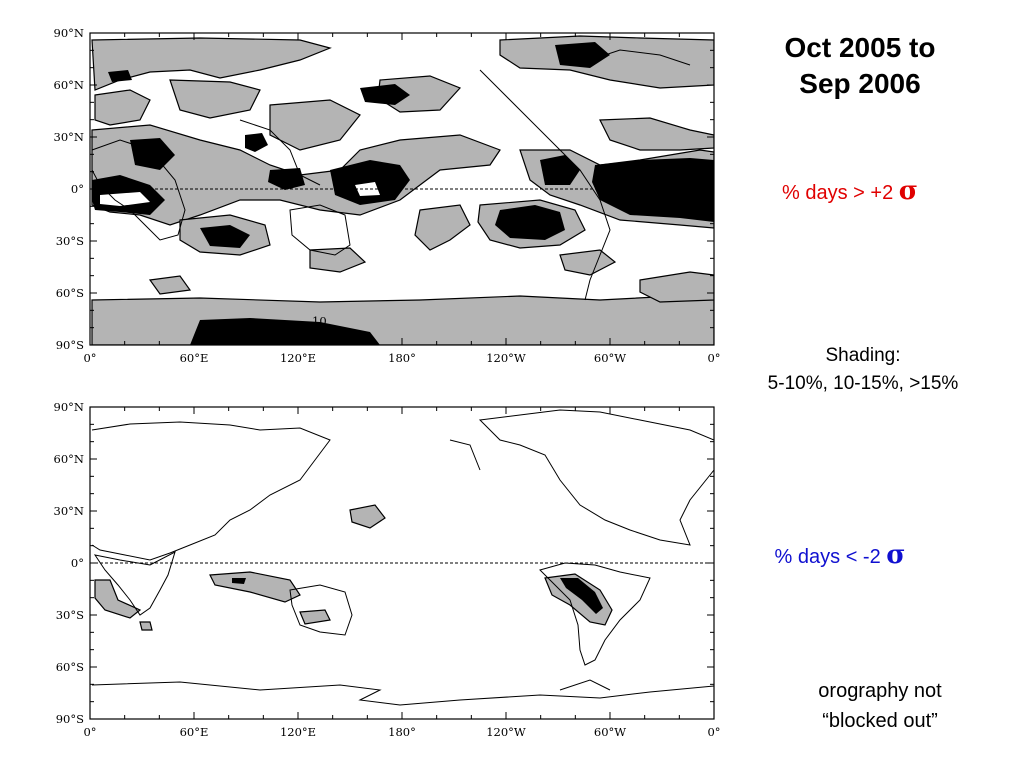 The height and width of the screenshot is (773, 1024). Describe the element at coordinates (863, 370) in the screenshot. I see `shading-note: Shading: 5-10%, 10-15%, >15%` at that location.